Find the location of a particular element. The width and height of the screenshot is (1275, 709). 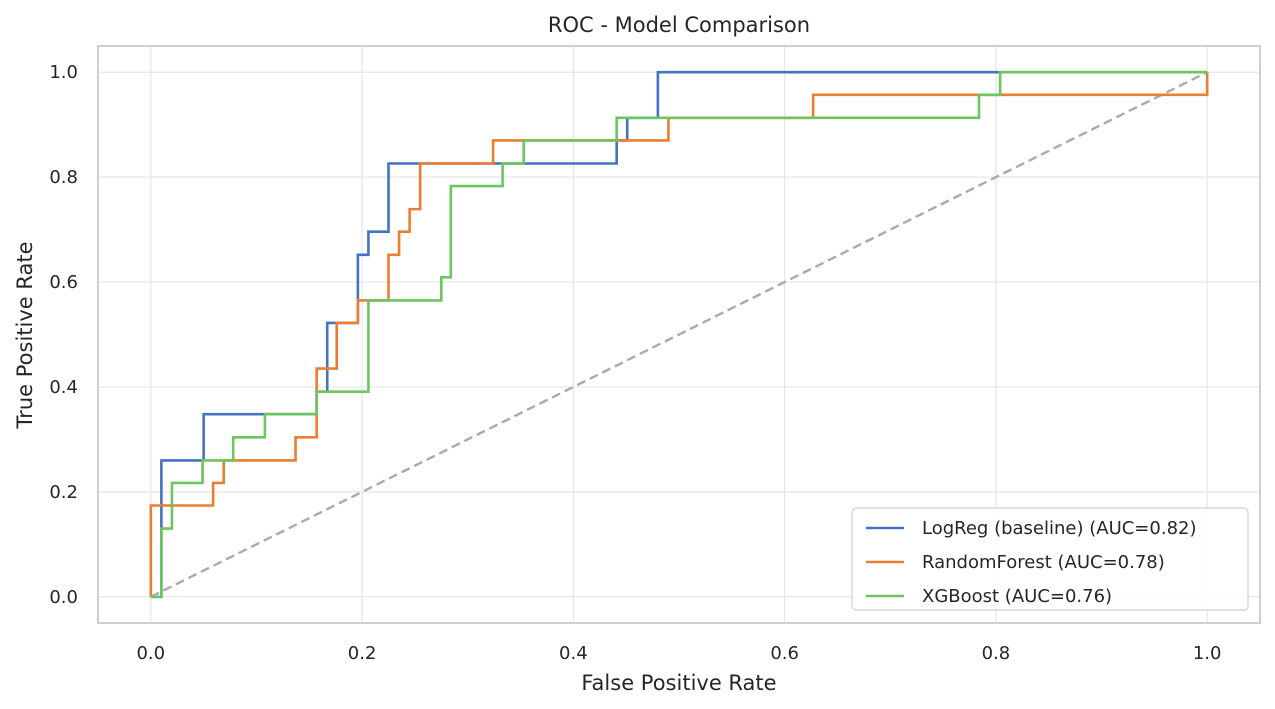

y-tick-label: 0.0 is located at coordinates (63, 597).